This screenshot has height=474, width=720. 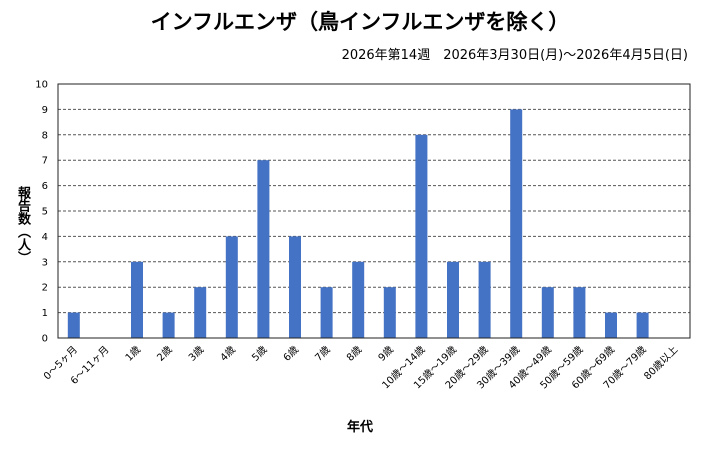 I want to click on chart-title: インフルエンザ（鳥インフルエンザを除く）, so click(x=360, y=22).